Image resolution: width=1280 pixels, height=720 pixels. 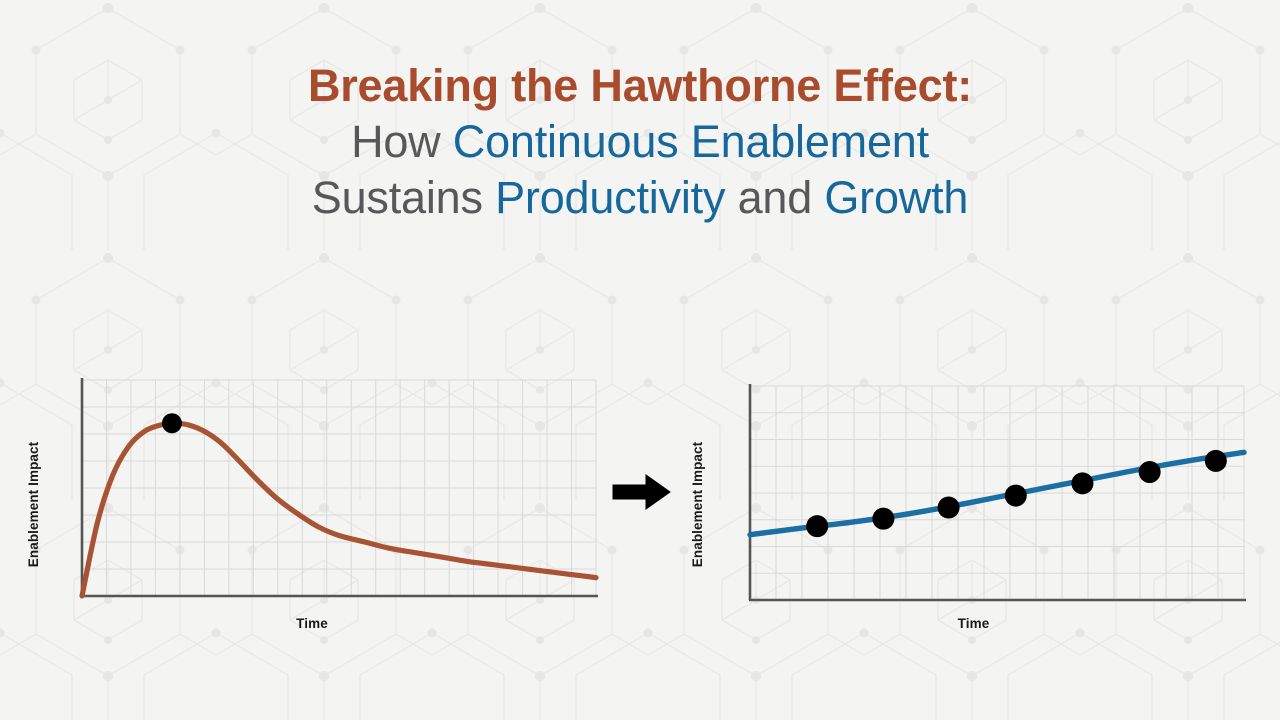 What do you see at coordinates (403, 197) in the screenshot?
I see `title-line-3-prefix: Sustains` at bounding box center [403, 197].